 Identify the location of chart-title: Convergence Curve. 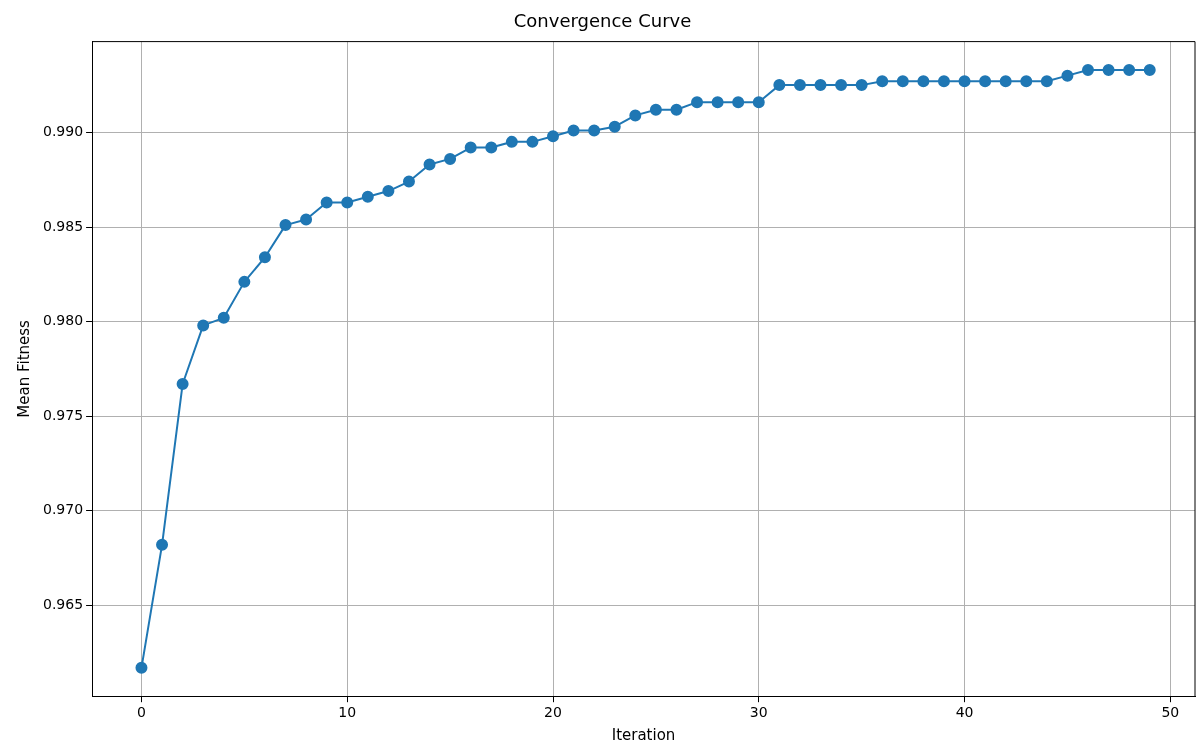
(602, 21).